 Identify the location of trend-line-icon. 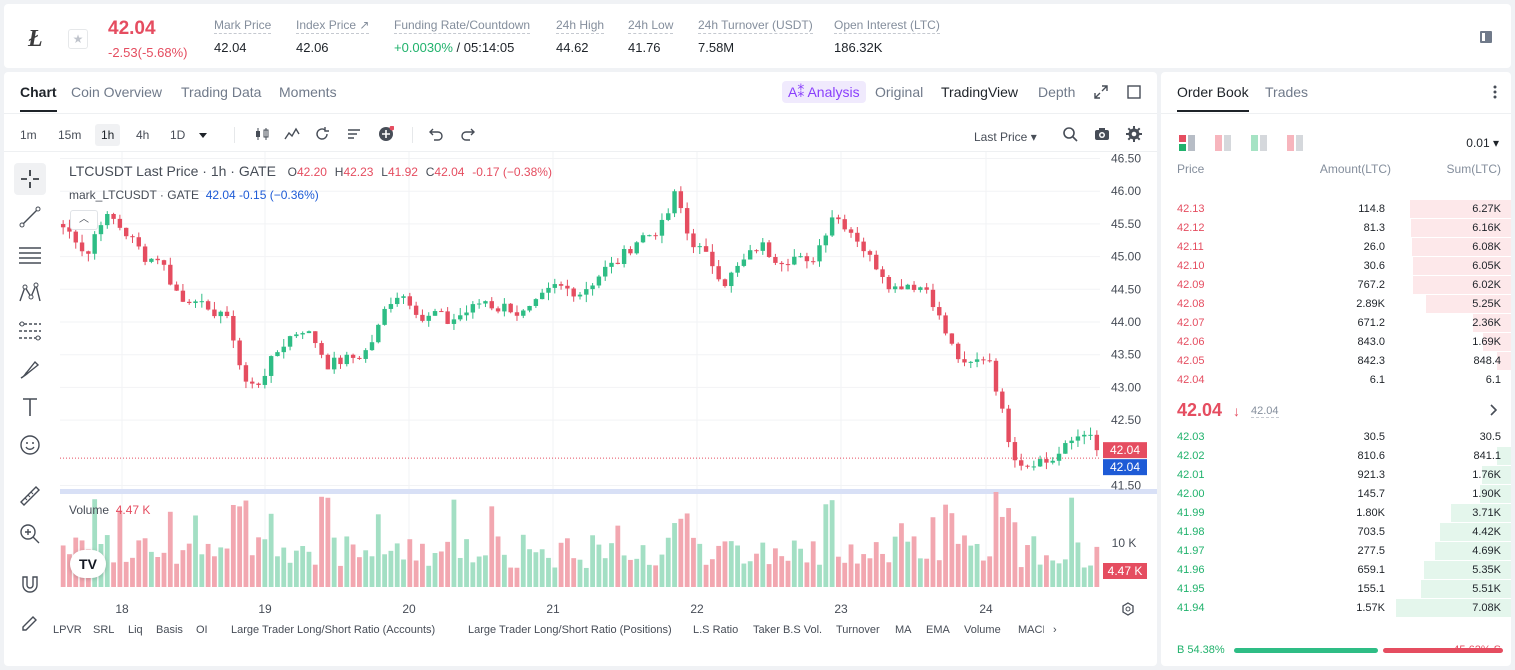
(30, 217).